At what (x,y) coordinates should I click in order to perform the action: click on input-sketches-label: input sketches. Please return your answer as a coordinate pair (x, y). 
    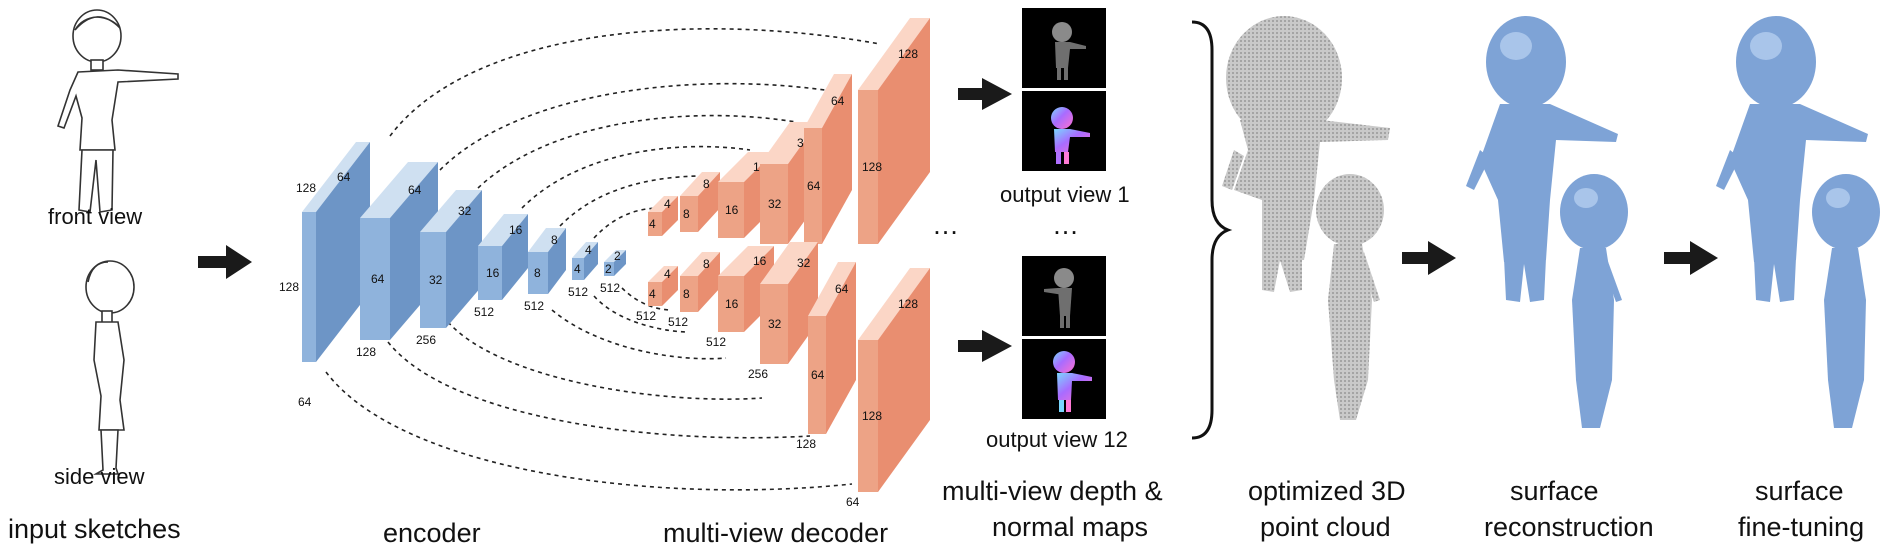
    Looking at the image, I should click on (94, 529).